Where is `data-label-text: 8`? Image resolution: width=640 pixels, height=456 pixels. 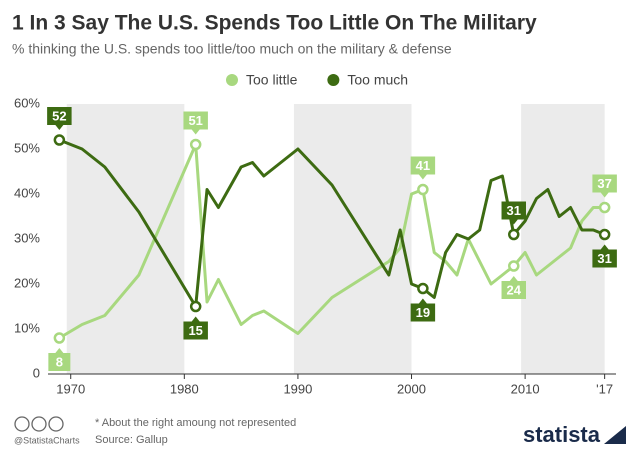 data-label-text: 8 is located at coordinates (59, 361).